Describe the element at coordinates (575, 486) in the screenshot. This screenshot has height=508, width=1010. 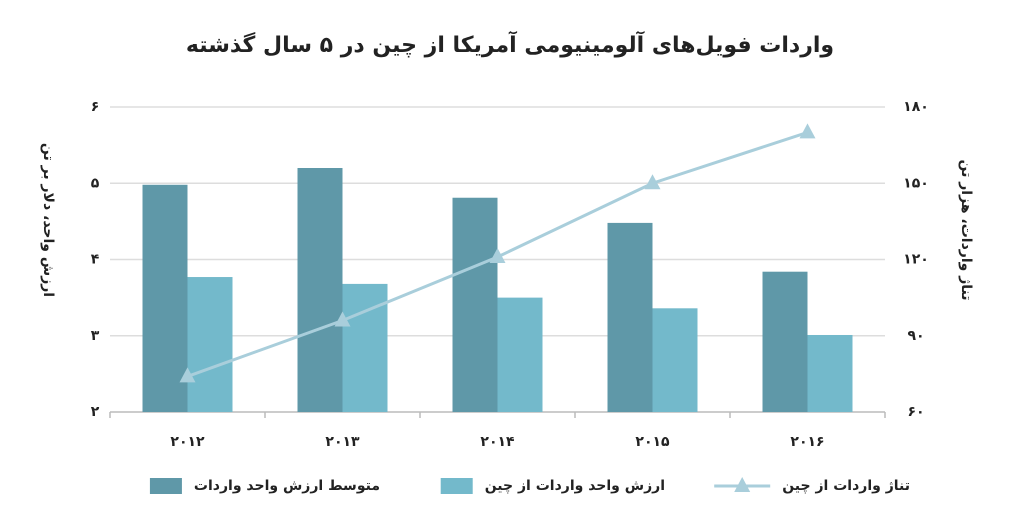
I see `legend-label: ارزش واحد واردات از چین` at that location.